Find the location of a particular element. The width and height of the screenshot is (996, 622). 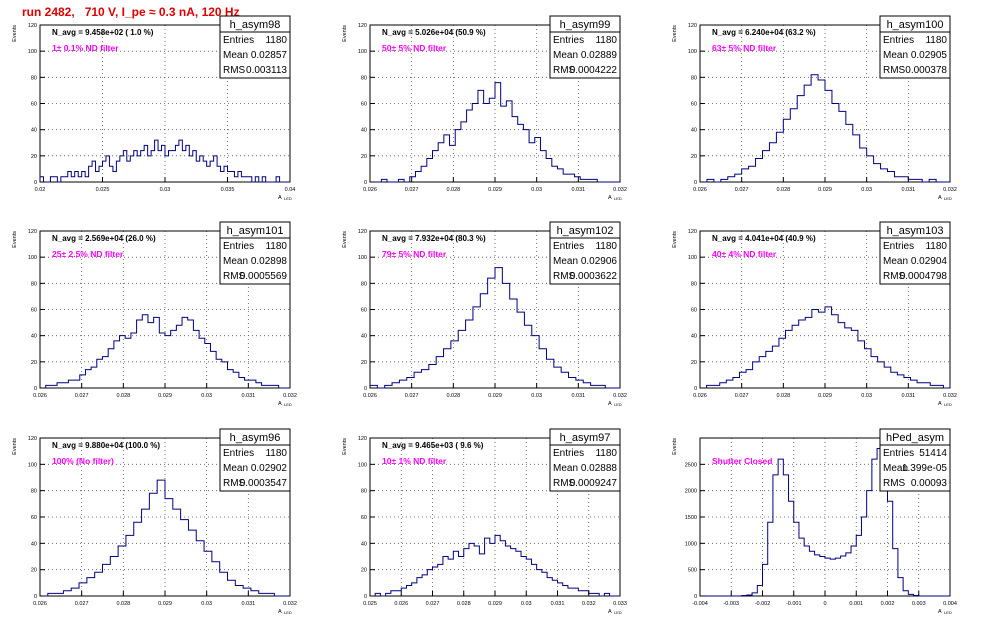

navg-label: N_avg = 9.458e+02 ( 1.0 %) is located at coordinates (103, 32).